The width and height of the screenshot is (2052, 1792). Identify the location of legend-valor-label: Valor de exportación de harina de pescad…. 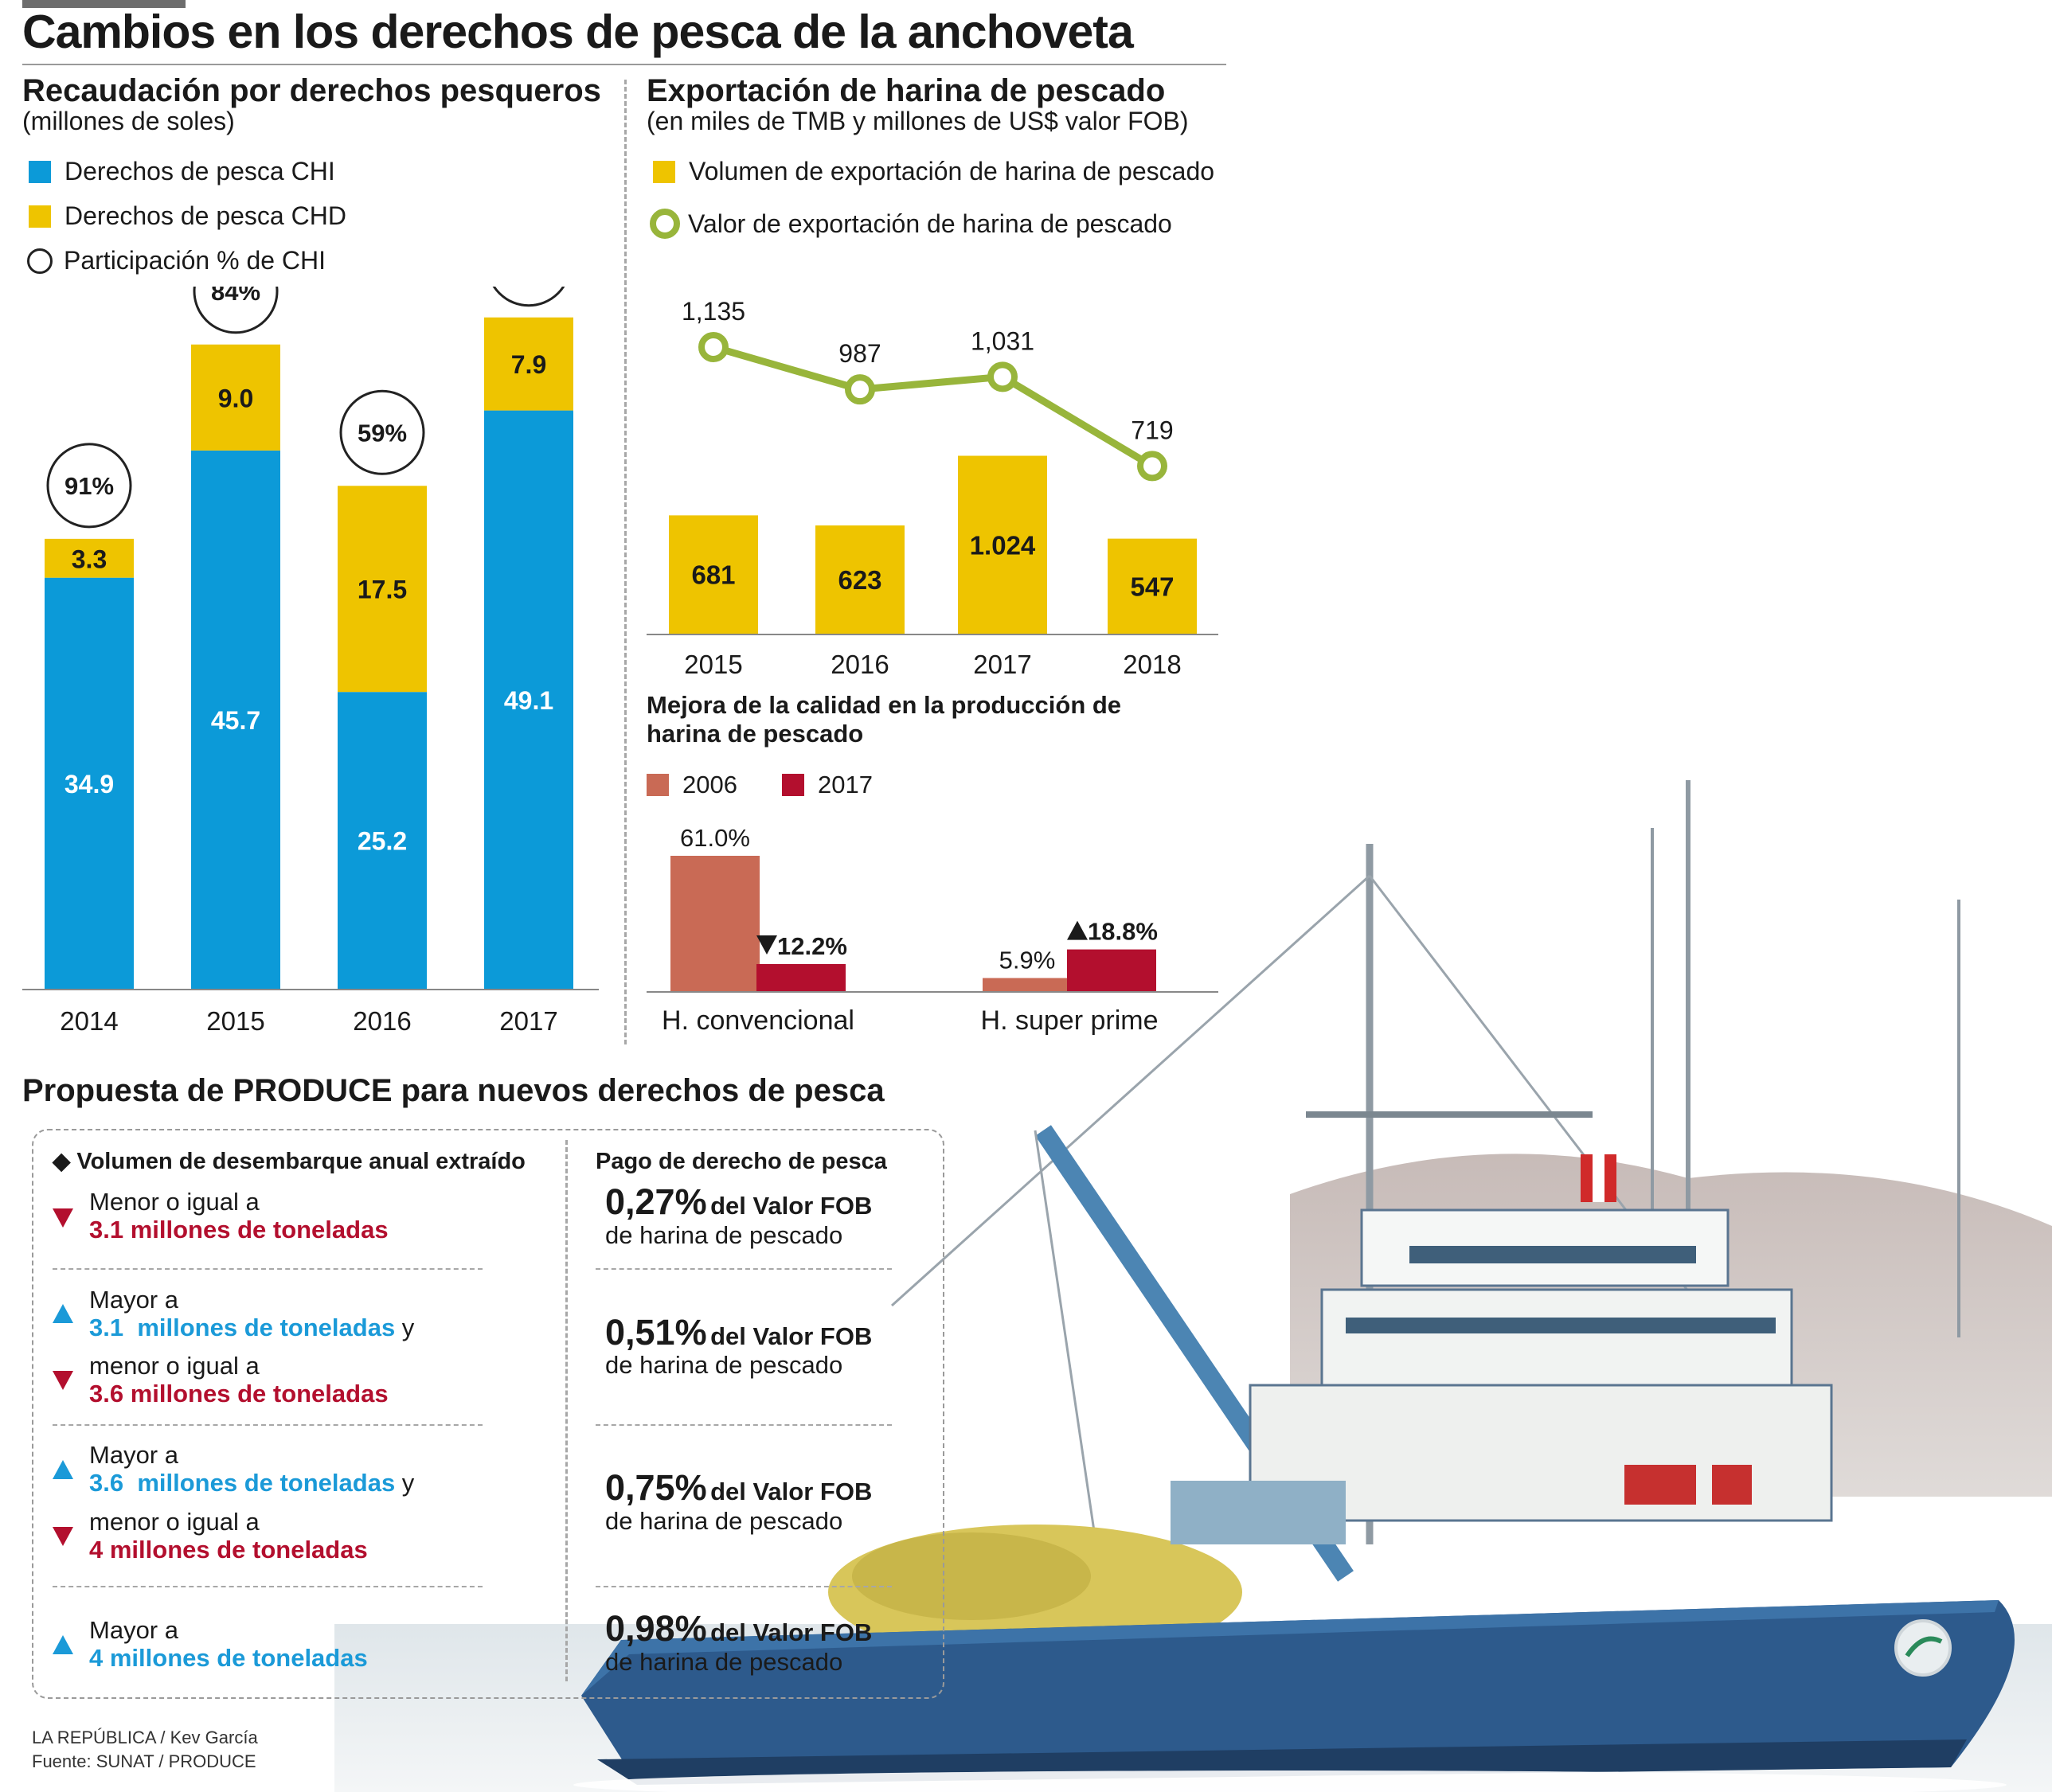
(930, 223).